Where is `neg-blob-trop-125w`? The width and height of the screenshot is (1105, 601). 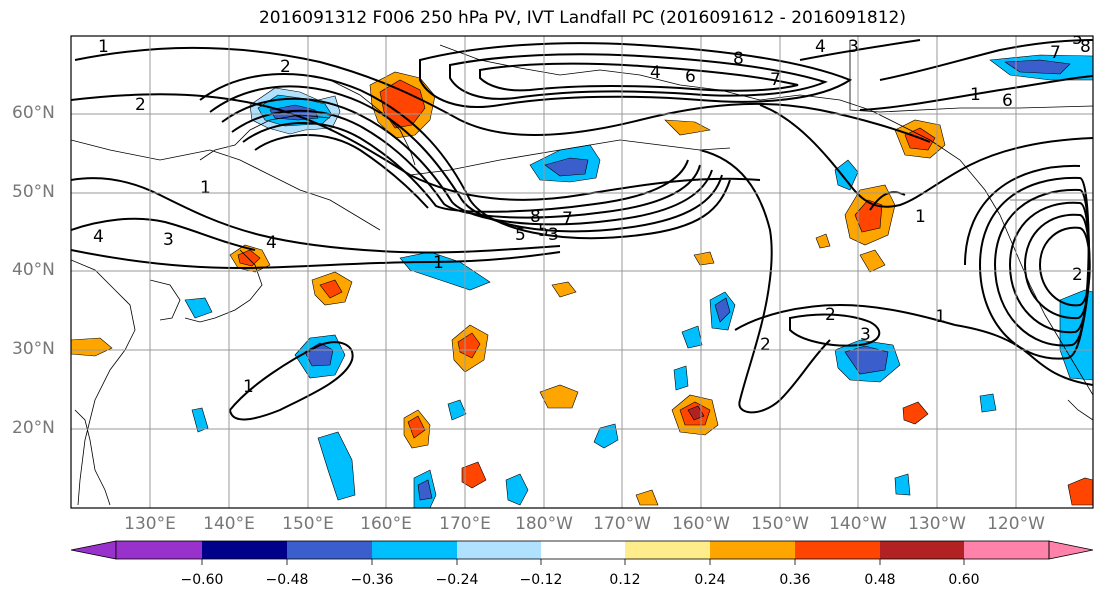
neg-blob-trop-125w is located at coordinates (988, 403).